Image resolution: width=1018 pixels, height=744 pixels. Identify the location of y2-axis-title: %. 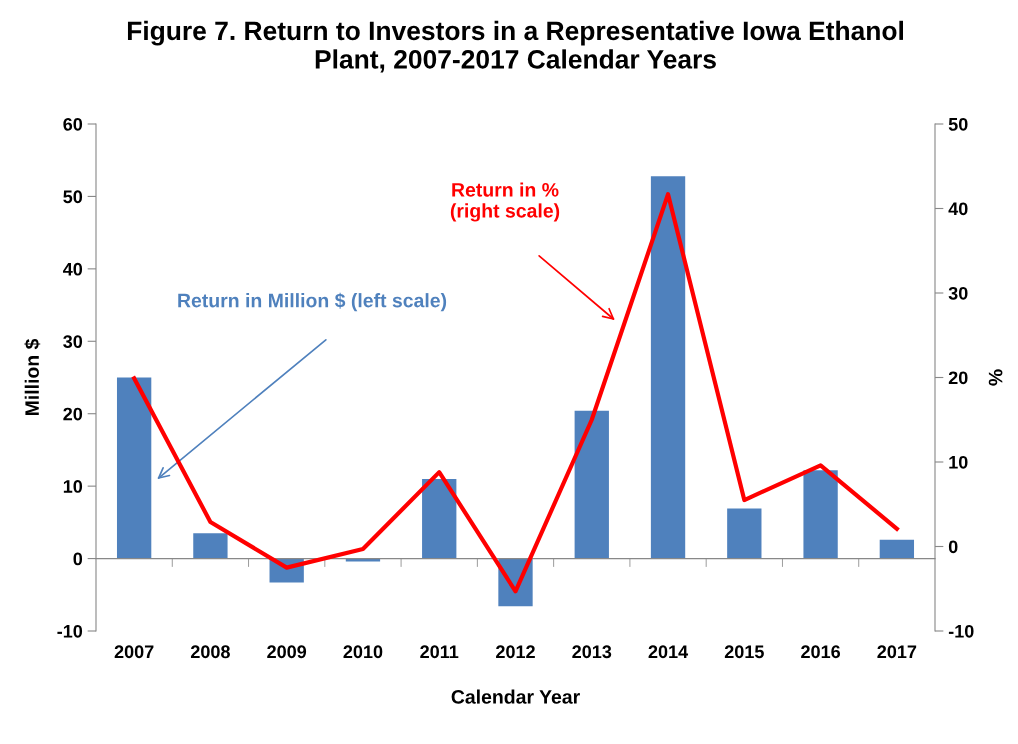
(995, 377).